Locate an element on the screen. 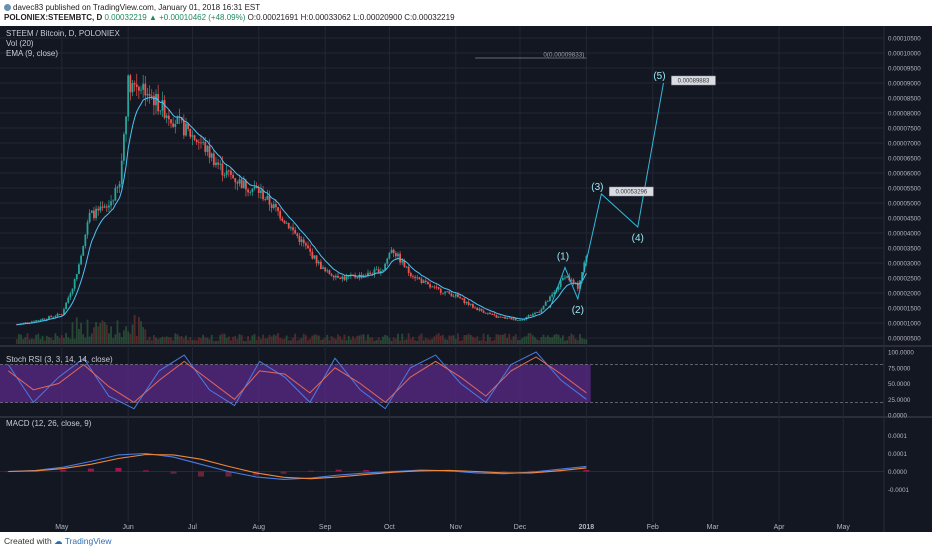 The image size is (932, 550). stoch-y-tick-label: 75.0000 is located at coordinates (899, 368).